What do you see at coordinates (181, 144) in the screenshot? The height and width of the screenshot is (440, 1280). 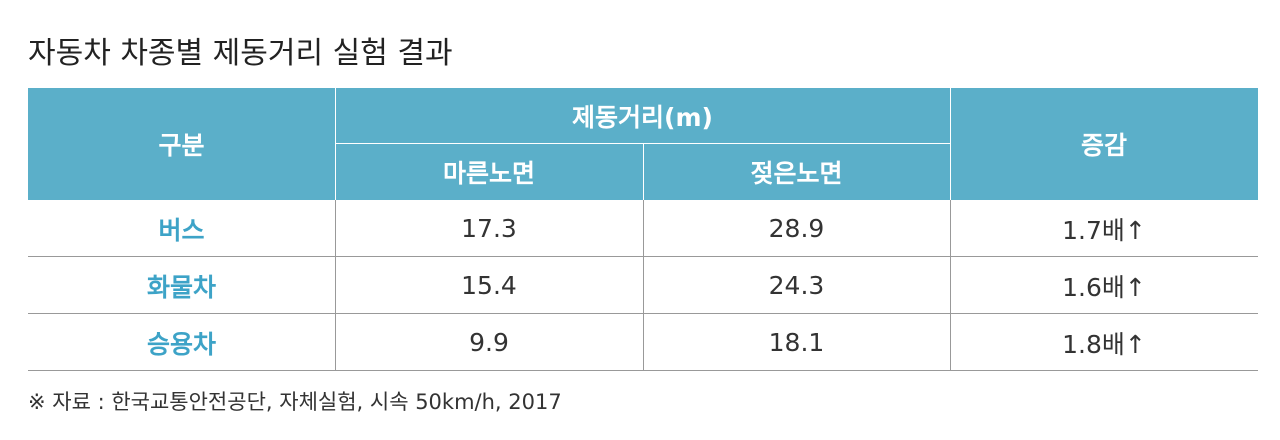 I see `header-cell: 구분` at bounding box center [181, 144].